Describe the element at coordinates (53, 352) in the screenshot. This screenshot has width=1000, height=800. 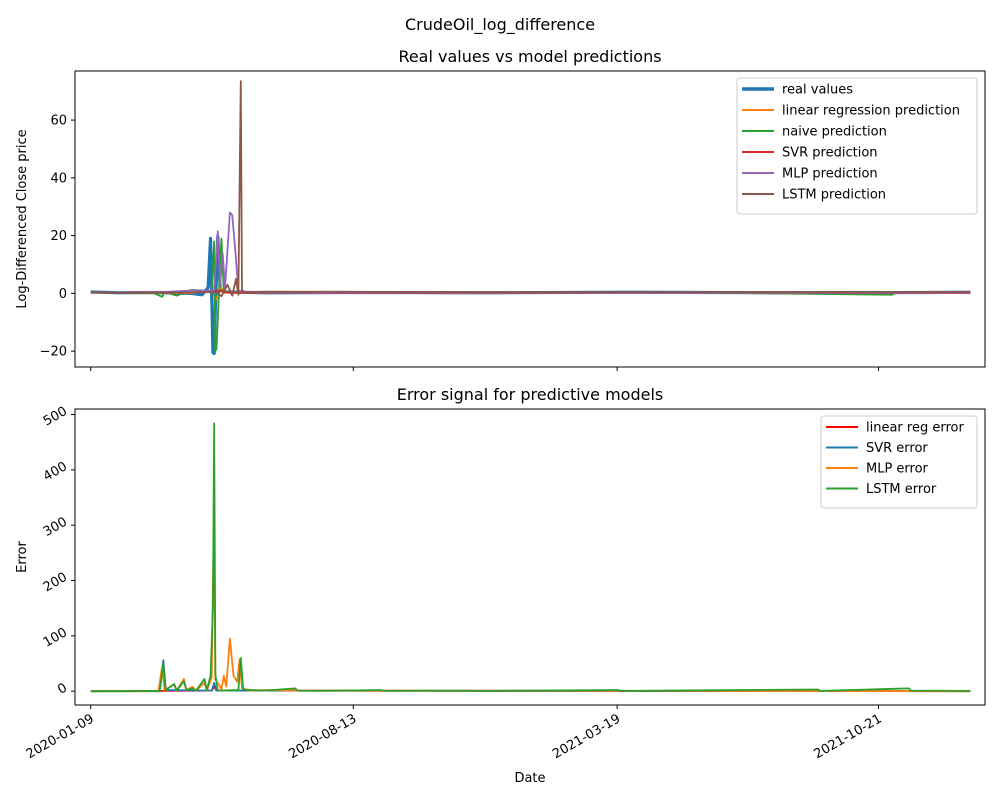
I see `y-tick-label: −20` at that location.